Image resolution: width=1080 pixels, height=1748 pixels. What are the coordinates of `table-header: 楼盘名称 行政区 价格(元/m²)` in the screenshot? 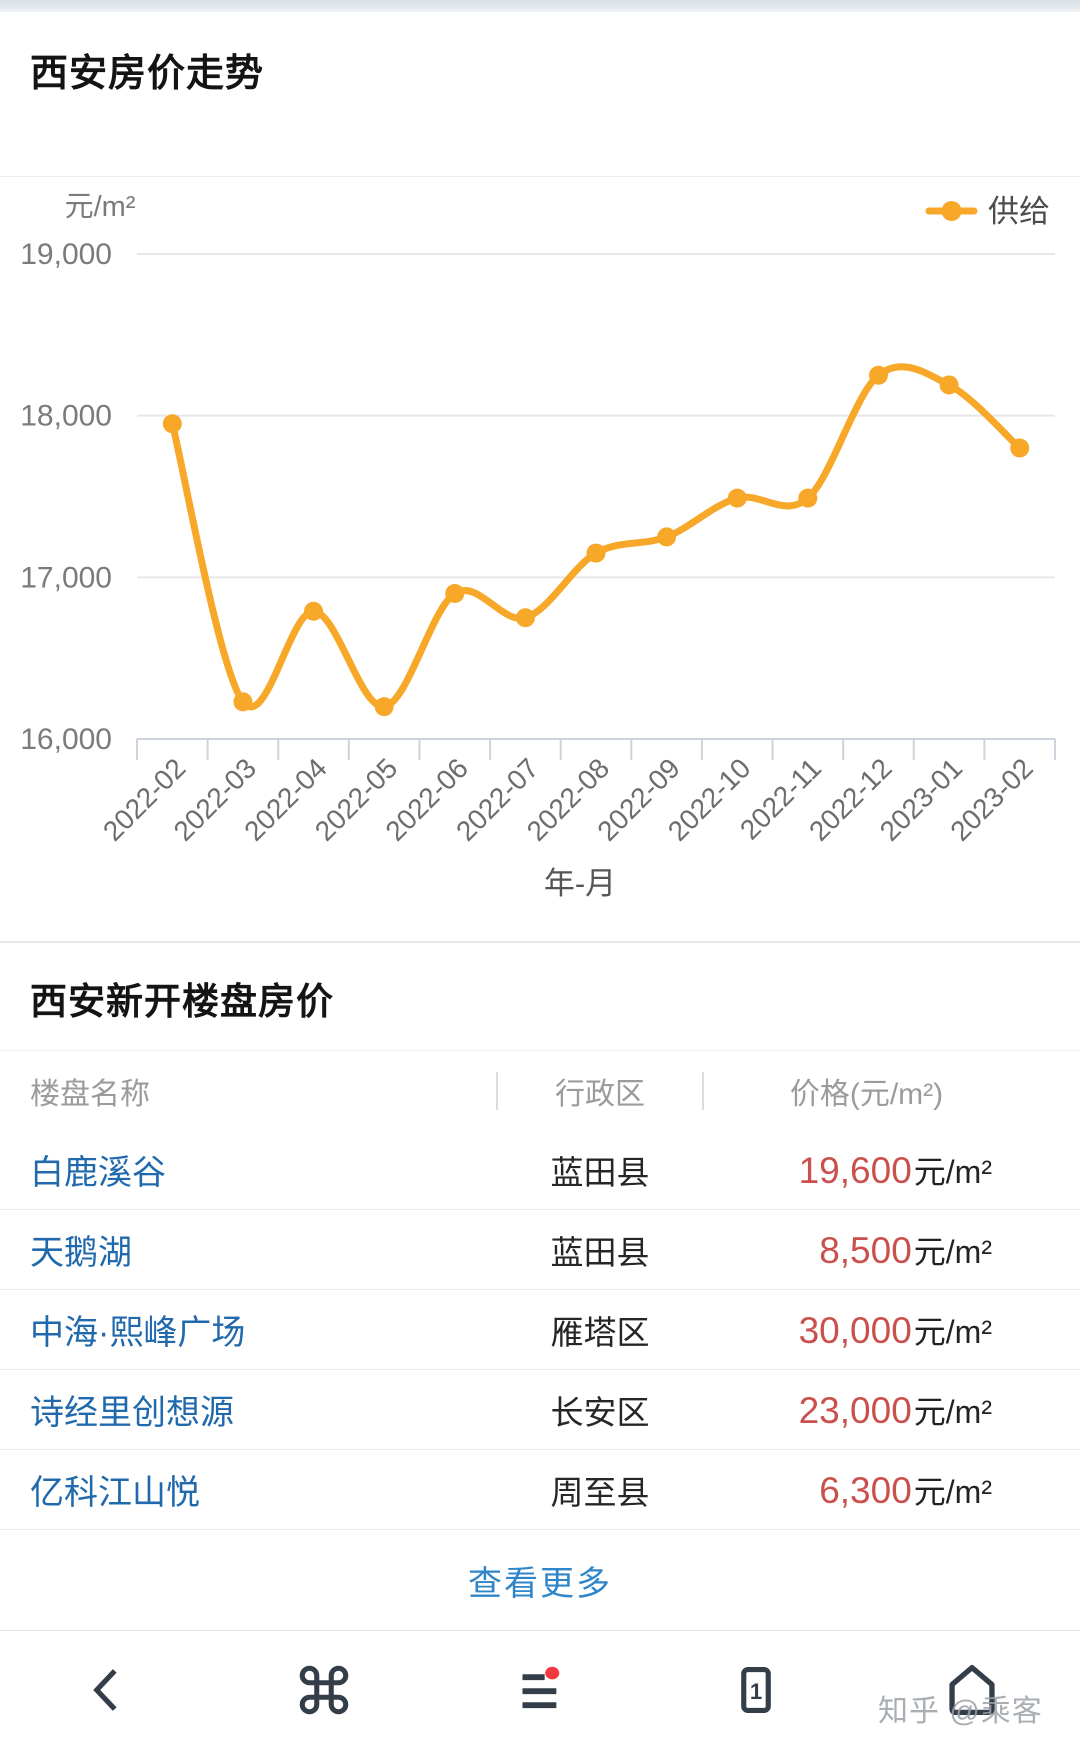 It's located at (540, 1090).